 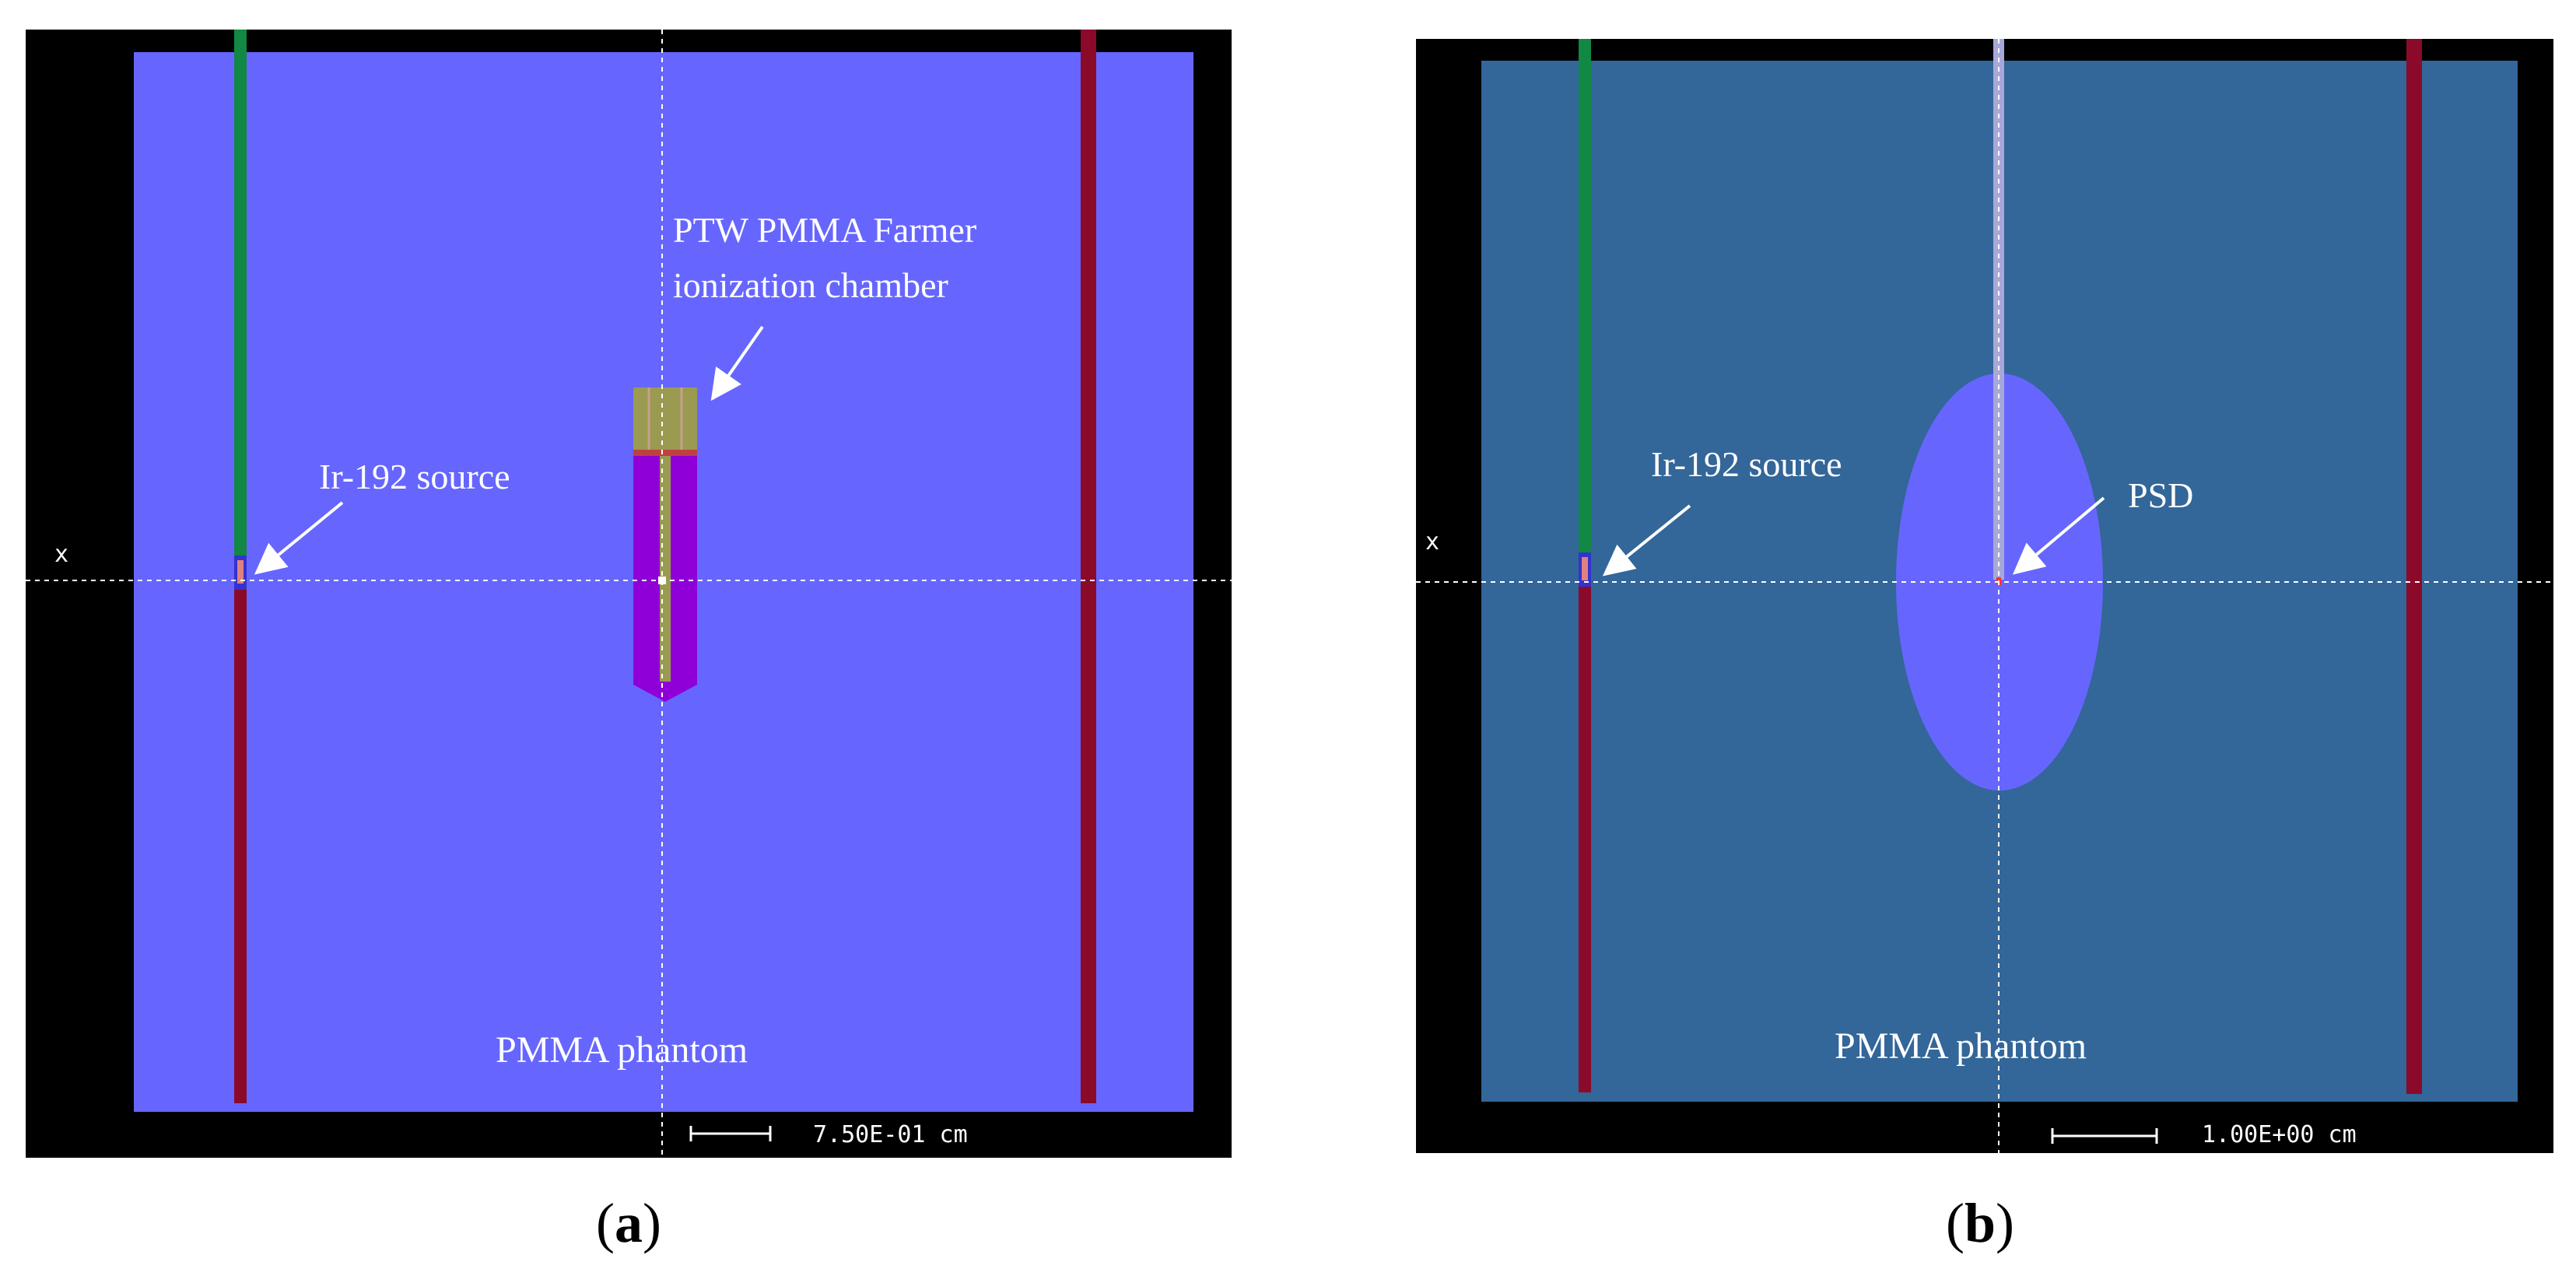 I want to click on panel-a-catheter-upper, so click(x=241, y=293).